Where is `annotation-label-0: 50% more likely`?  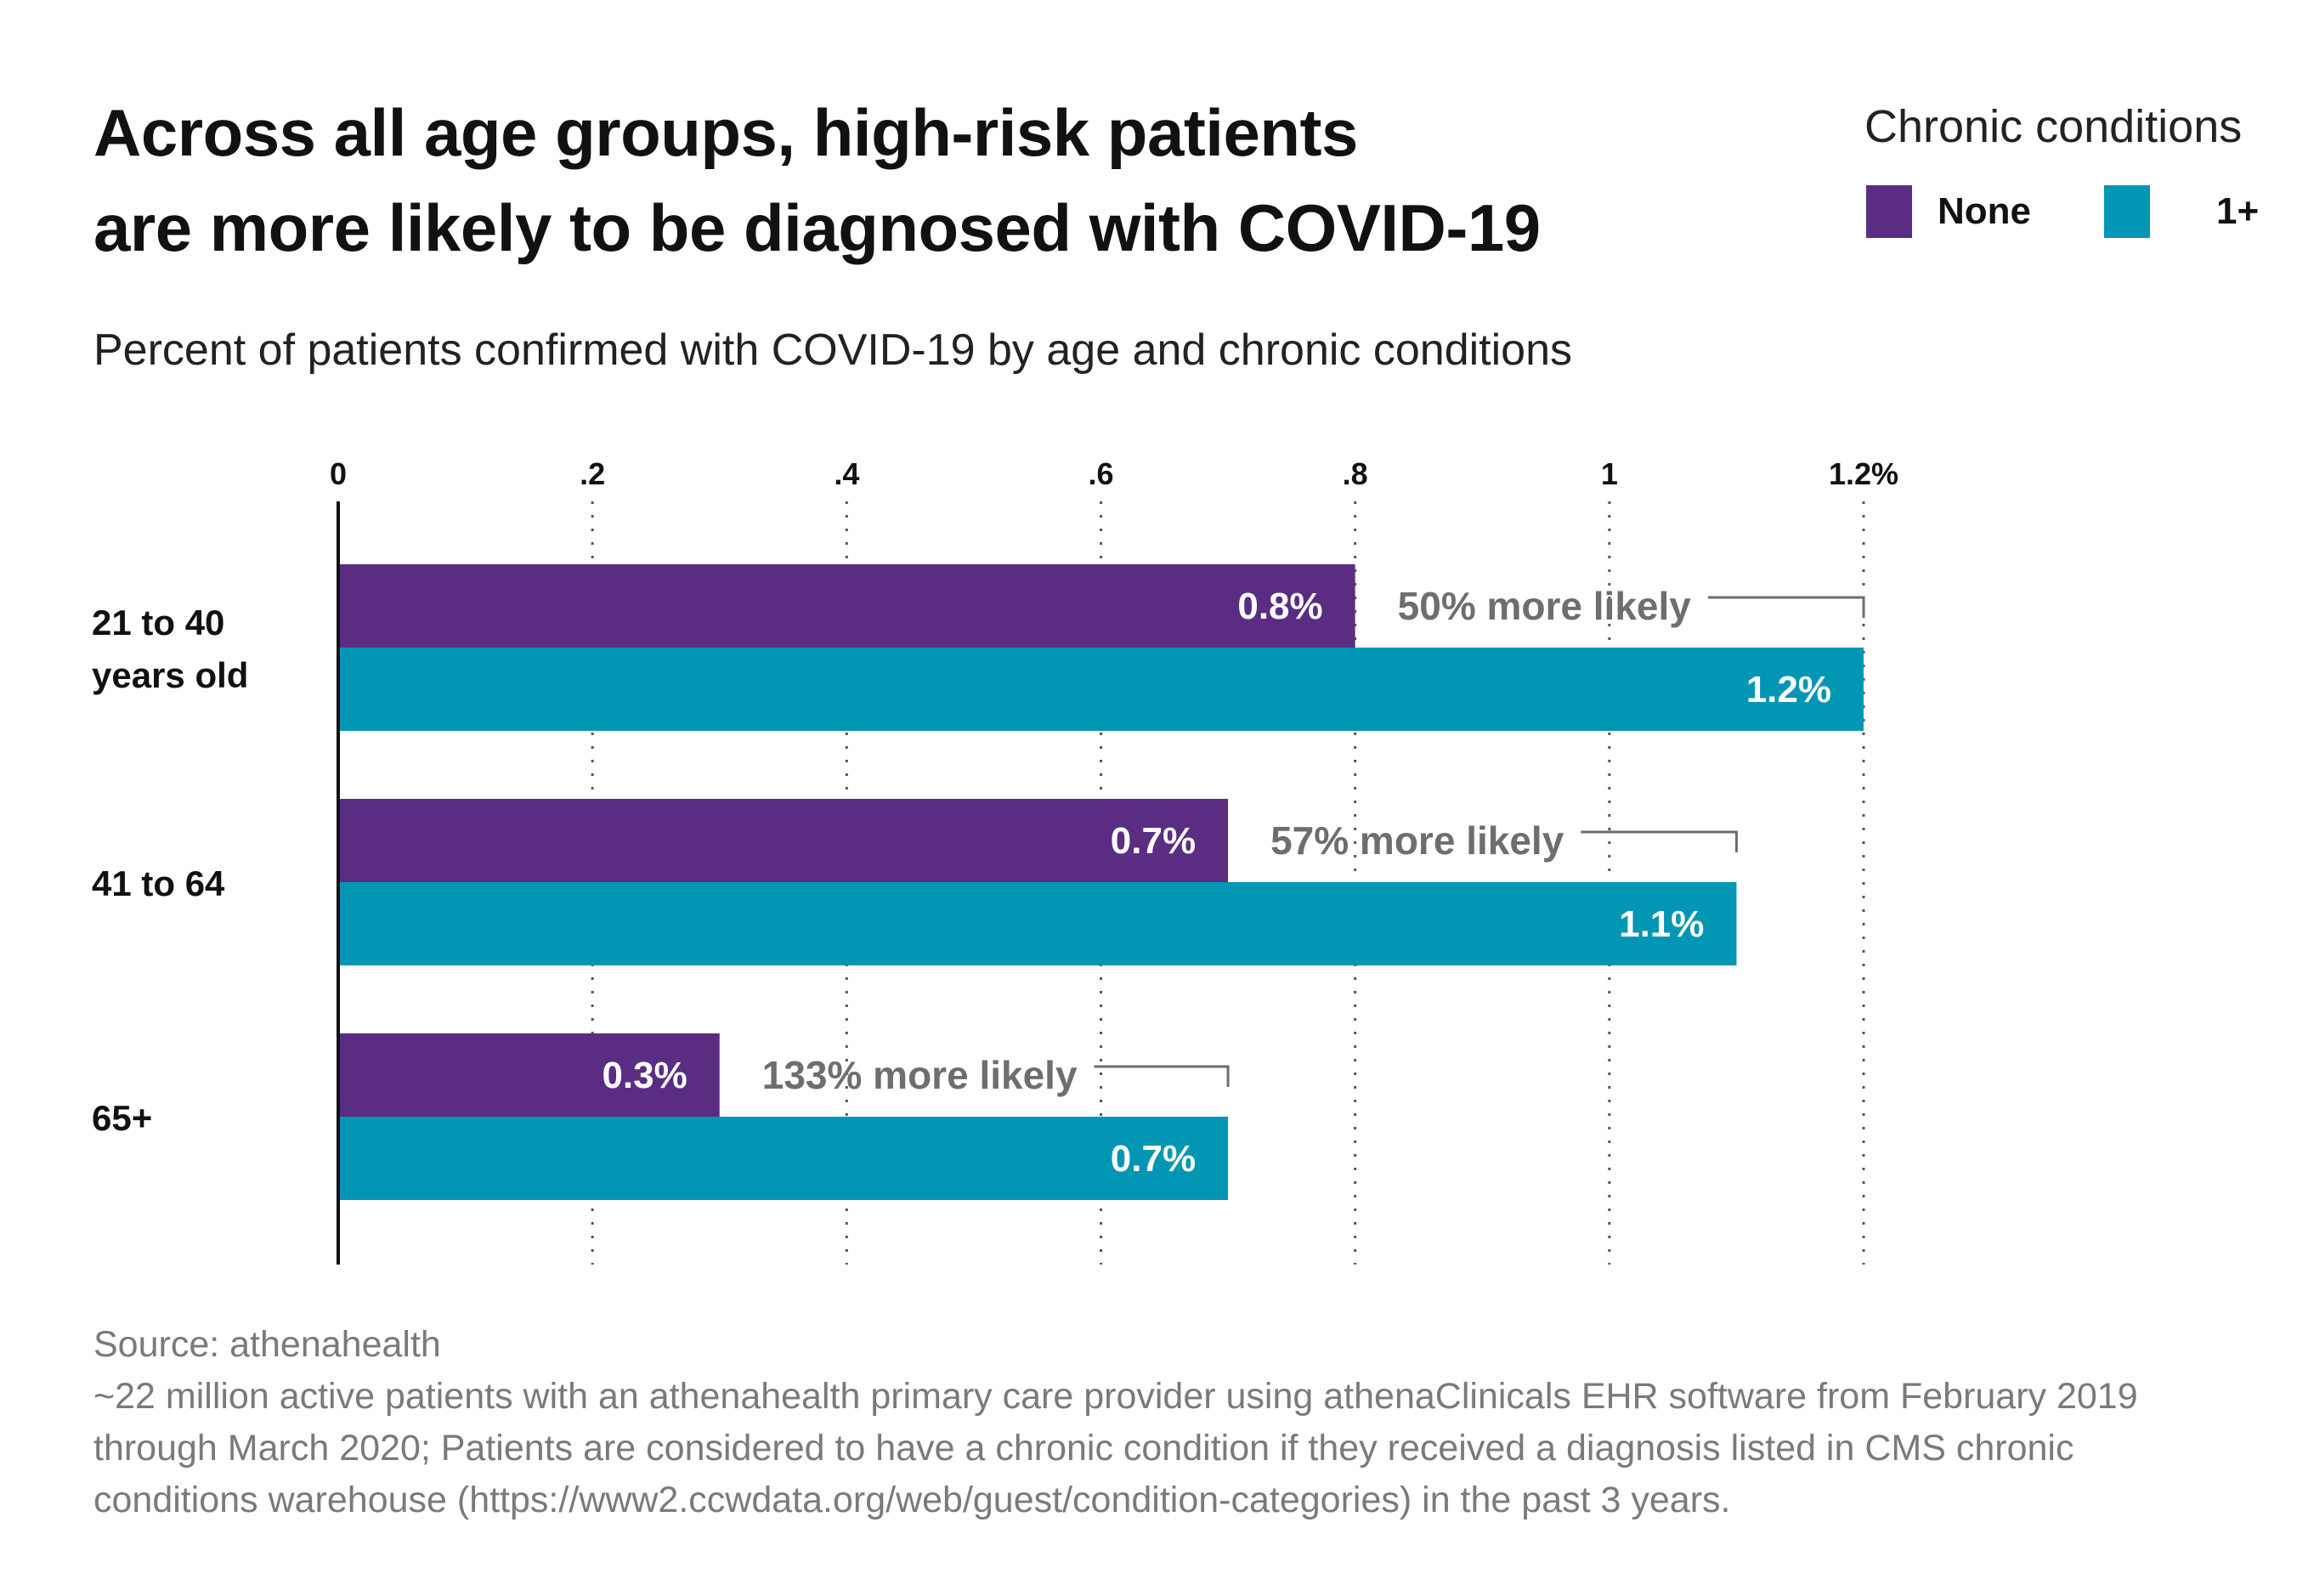 annotation-label-0: 50% more likely is located at coordinates (1545, 606).